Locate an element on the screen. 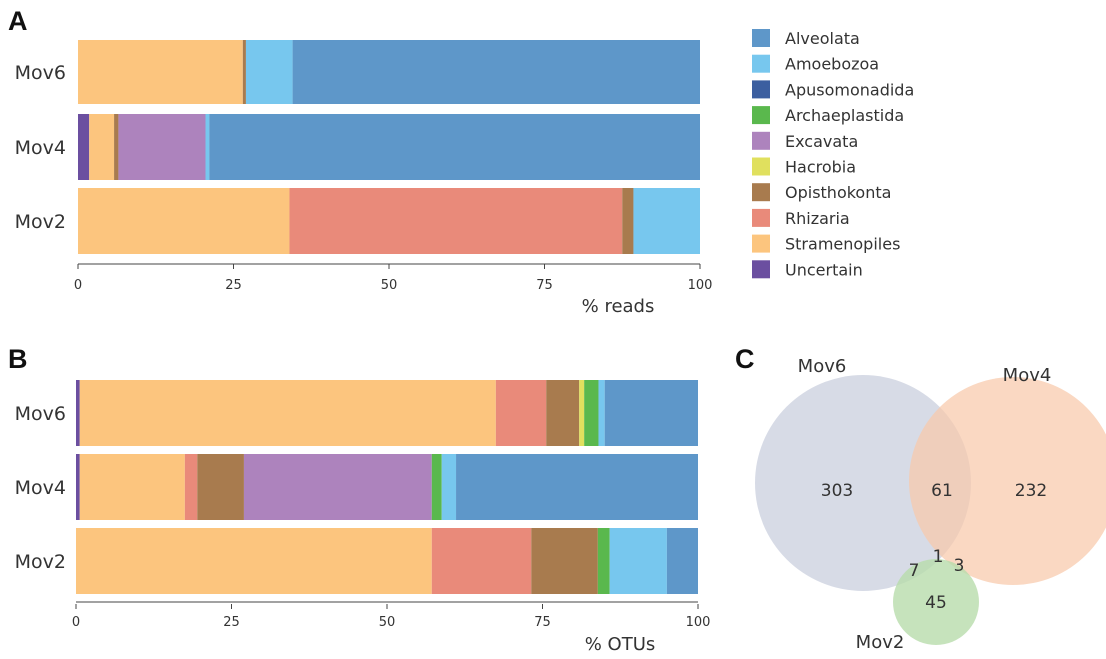 This screenshot has width=1106, height=659. venn-count-mov6-only: 303 is located at coordinates (837, 491).